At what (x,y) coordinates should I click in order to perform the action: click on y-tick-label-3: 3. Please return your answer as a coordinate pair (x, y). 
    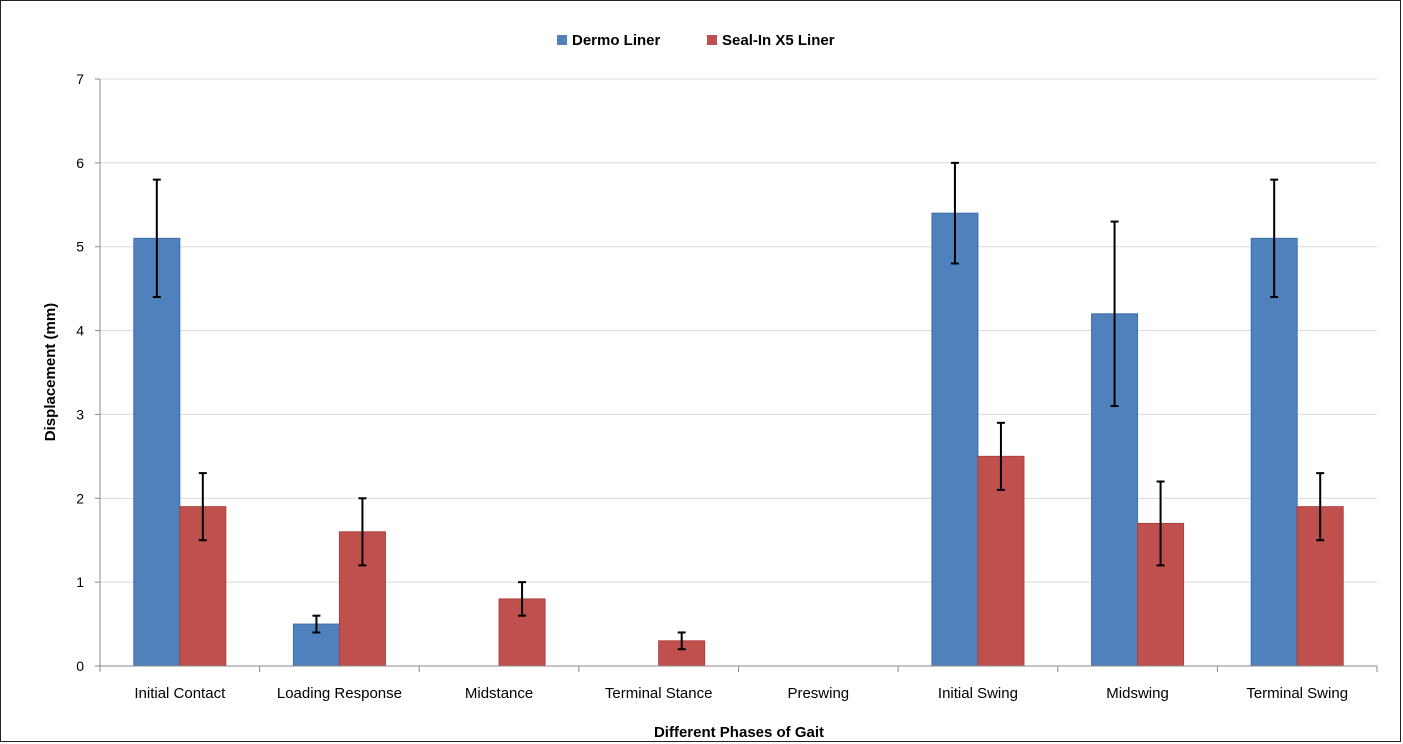
    Looking at the image, I should click on (80, 414).